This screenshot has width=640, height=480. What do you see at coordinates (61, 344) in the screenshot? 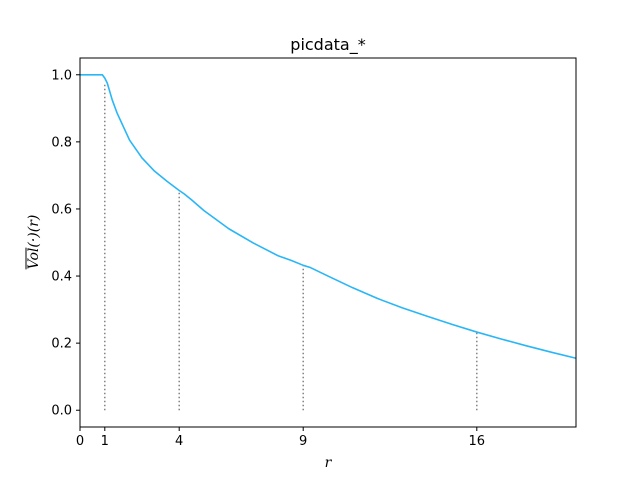
I see `y-tick-label: 0.2` at bounding box center [61, 344].